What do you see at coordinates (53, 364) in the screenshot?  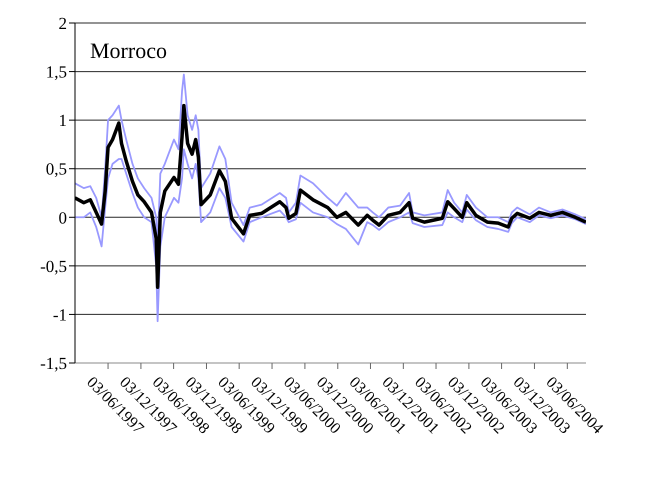 I see `y-tick-label: -1,5` at bounding box center [53, 364].